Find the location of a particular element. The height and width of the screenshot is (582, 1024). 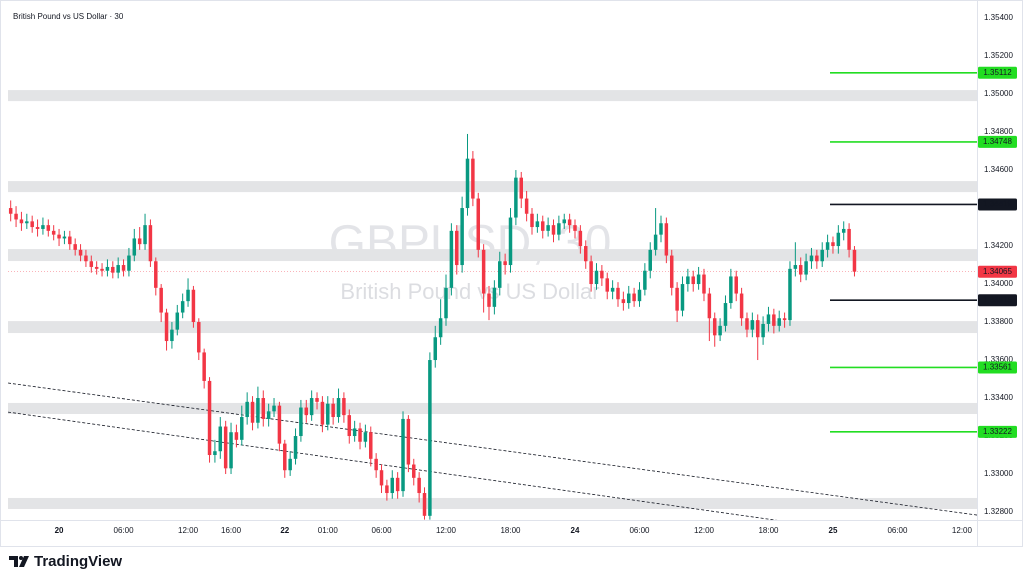

level-label: 1.35112 is located at coordinates (997, 72).